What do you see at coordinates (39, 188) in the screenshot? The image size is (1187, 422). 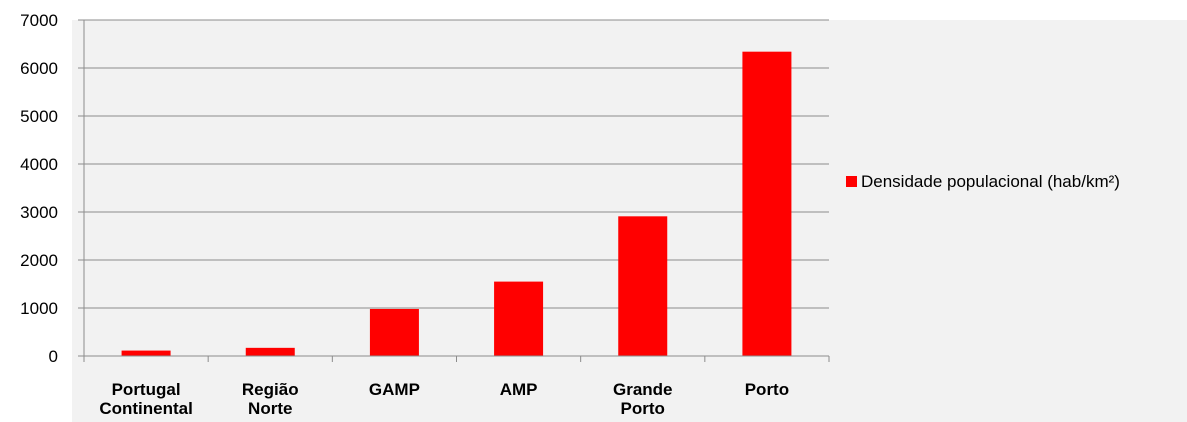 I see `y-axis-tick-labels: 0 1000 2000 3000 4000 5000 6000 7000` at bounding box center [39, 188].